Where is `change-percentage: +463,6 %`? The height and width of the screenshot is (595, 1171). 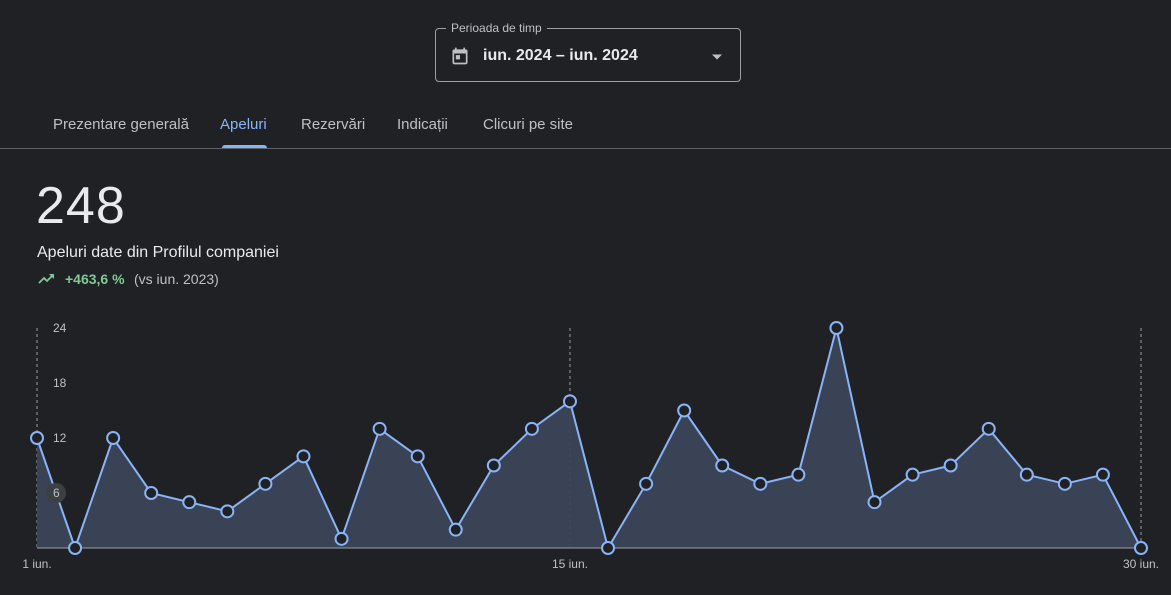 change-percentage: +463,6 % is located at coordinates (95, 279).